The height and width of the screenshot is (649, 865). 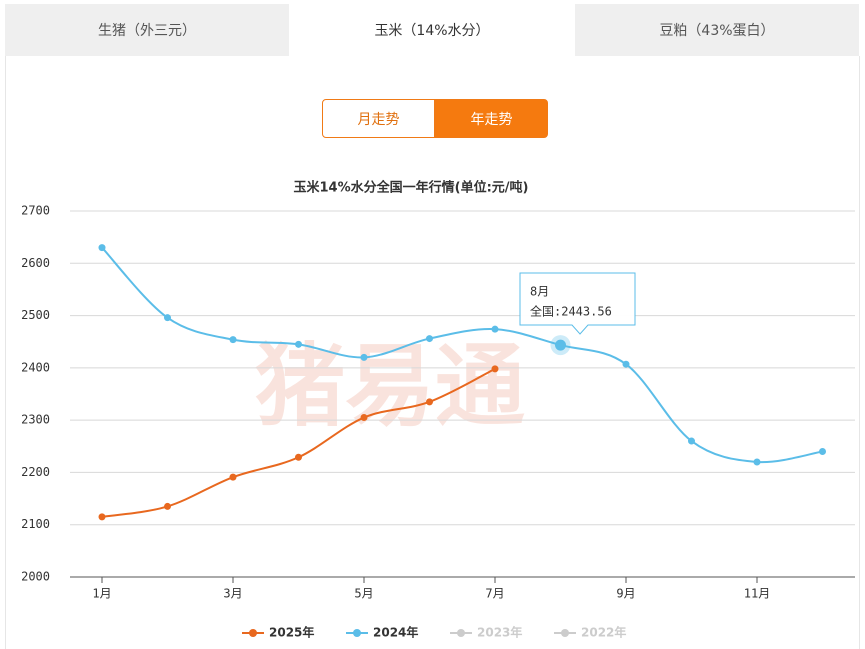 I want to click on y-tick-label: 2000, so click(x=35, y=577).